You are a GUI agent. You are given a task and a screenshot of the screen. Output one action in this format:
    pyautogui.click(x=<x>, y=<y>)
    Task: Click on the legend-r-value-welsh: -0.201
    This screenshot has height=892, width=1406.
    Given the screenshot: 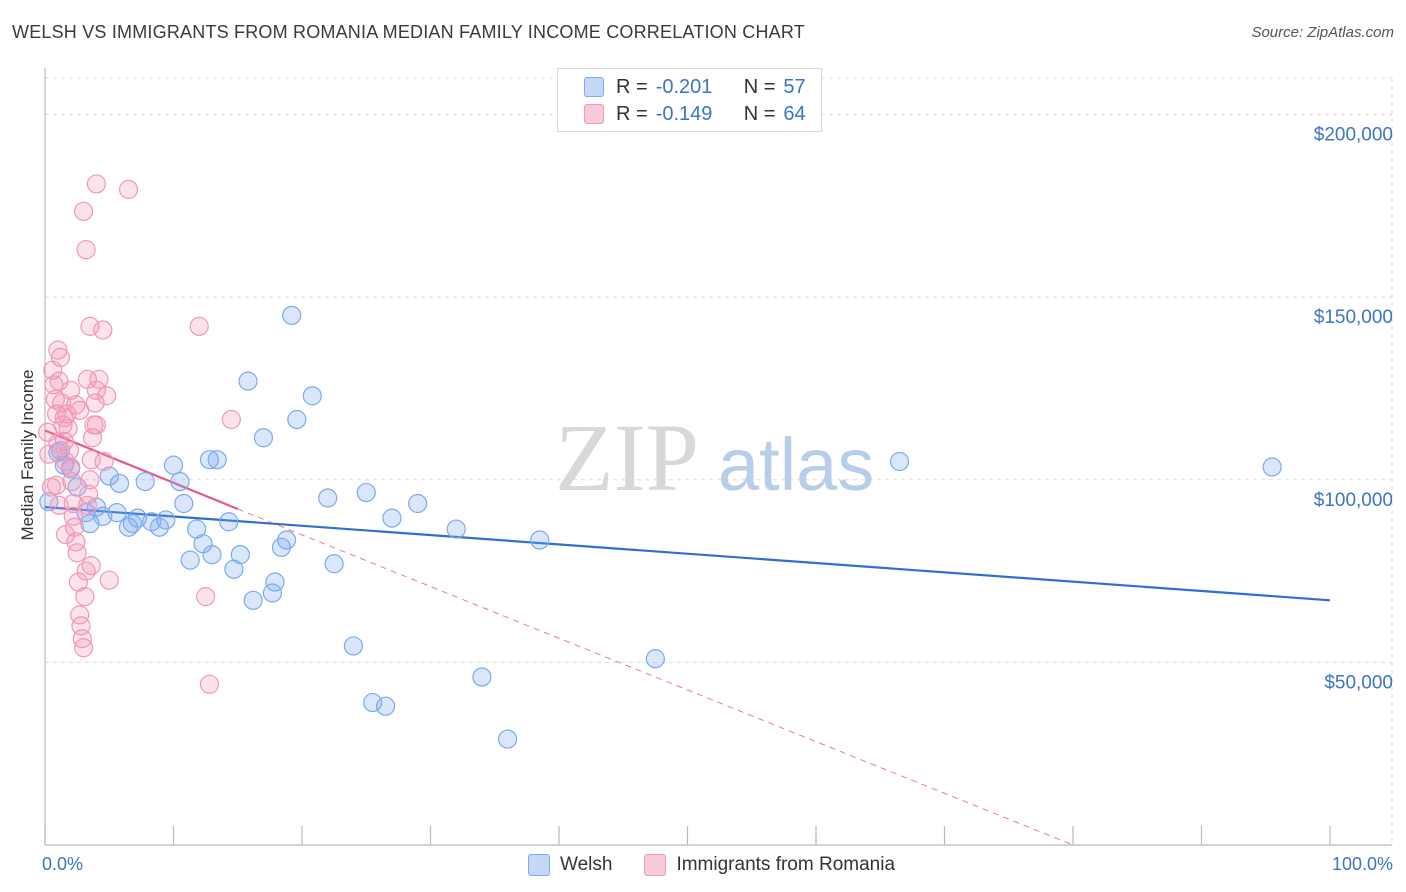 What is the action you would take?
    pyautogui.click(x=684, y=86)
    